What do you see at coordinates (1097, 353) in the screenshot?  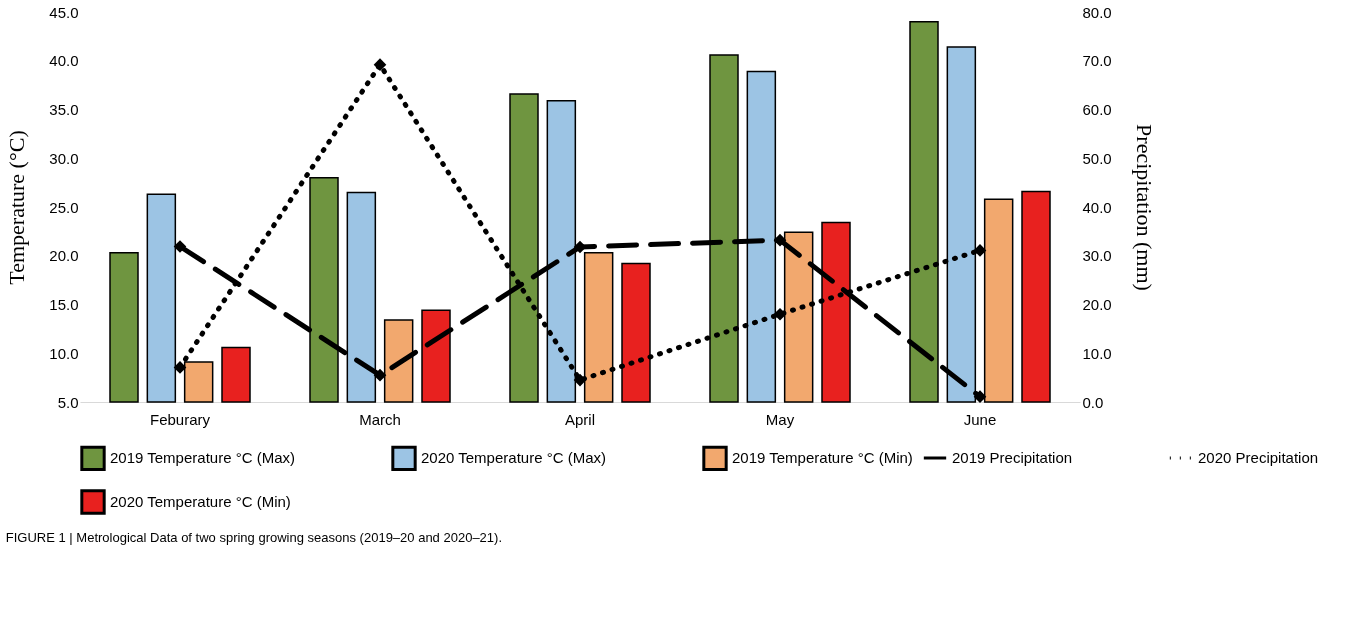 I see `y2-tick-label: 10.0` at bounding box center [1097, 353].